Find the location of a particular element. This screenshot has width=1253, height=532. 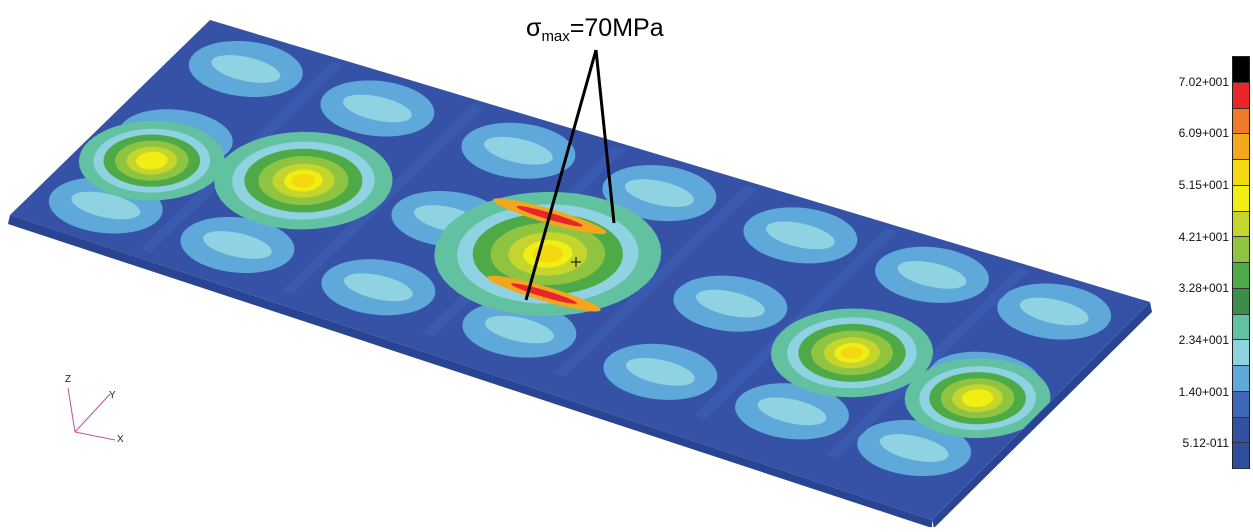

max-stress-annotation: σmax=70MPa is located at coordinates (595, 29).